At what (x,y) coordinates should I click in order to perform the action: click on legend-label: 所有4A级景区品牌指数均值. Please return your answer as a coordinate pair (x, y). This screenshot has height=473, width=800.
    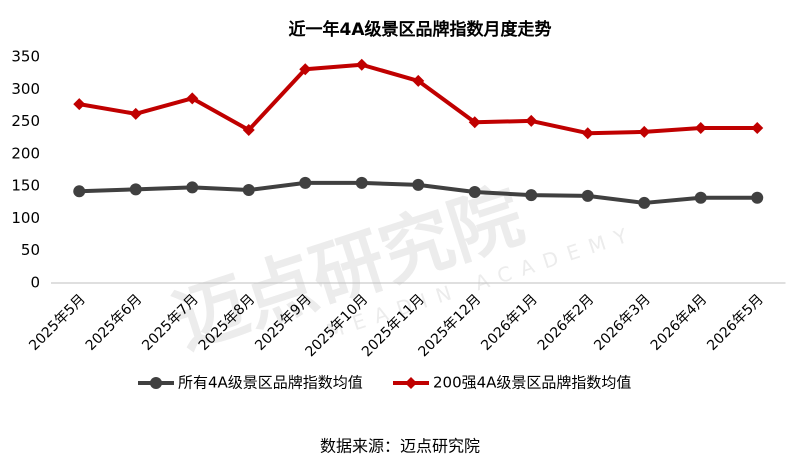
    Looking at the image, I should click on (270, 383).